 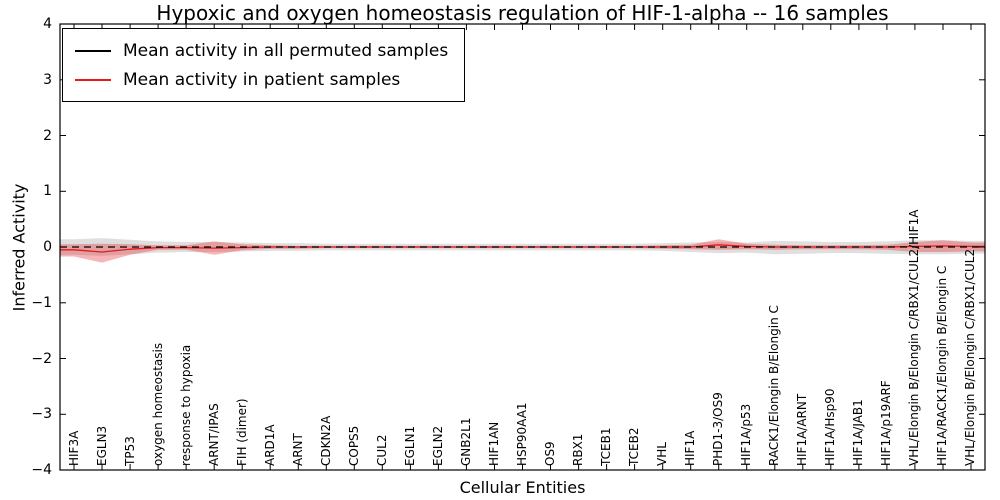 I want to click on x-tick-label: TCEB1, so click(x=606, y=446).